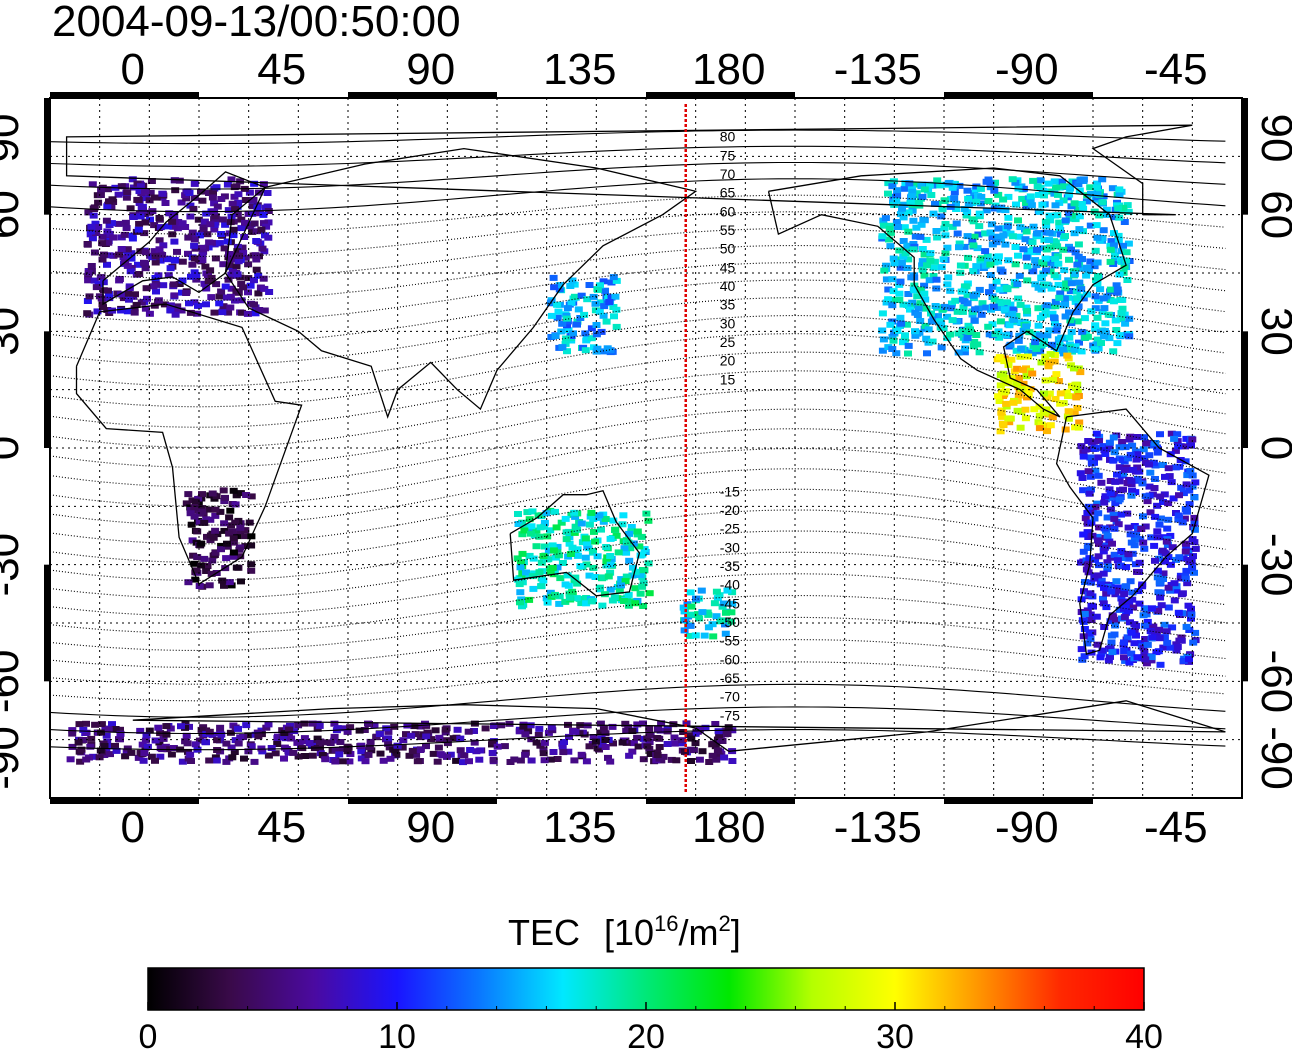  Describe the element at coordinates (1245, 389) in the screenshot. I see `frame-tick-right` at that location.